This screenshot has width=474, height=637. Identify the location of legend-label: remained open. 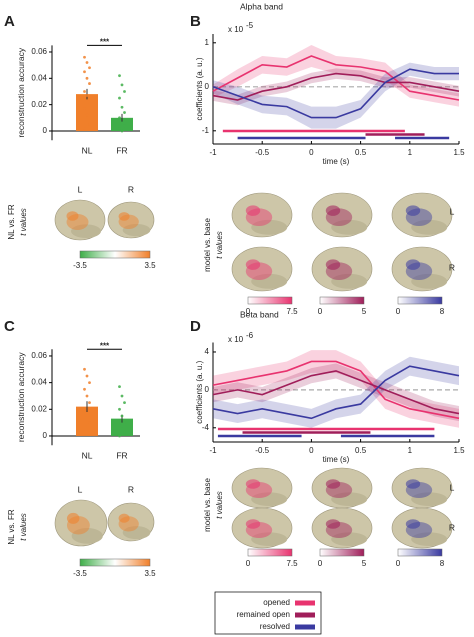
(263, 614).